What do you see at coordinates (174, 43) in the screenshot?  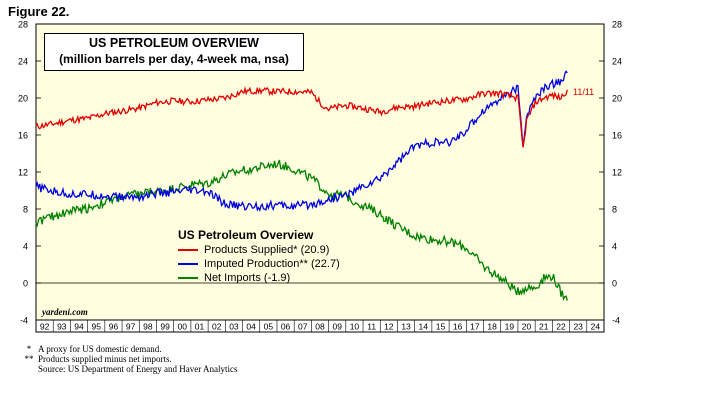 I see `chart-title: US PETROLEUM OVERVIEW` at bounding box center [174, 43].